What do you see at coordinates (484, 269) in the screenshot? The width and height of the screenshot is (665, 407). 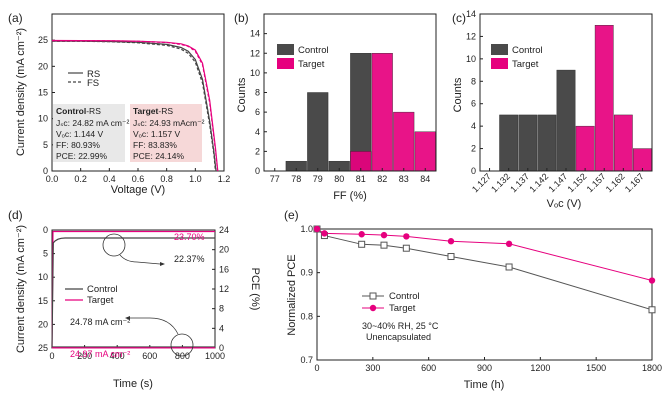 I see `aging-curves` at bounding box center [484, 269].